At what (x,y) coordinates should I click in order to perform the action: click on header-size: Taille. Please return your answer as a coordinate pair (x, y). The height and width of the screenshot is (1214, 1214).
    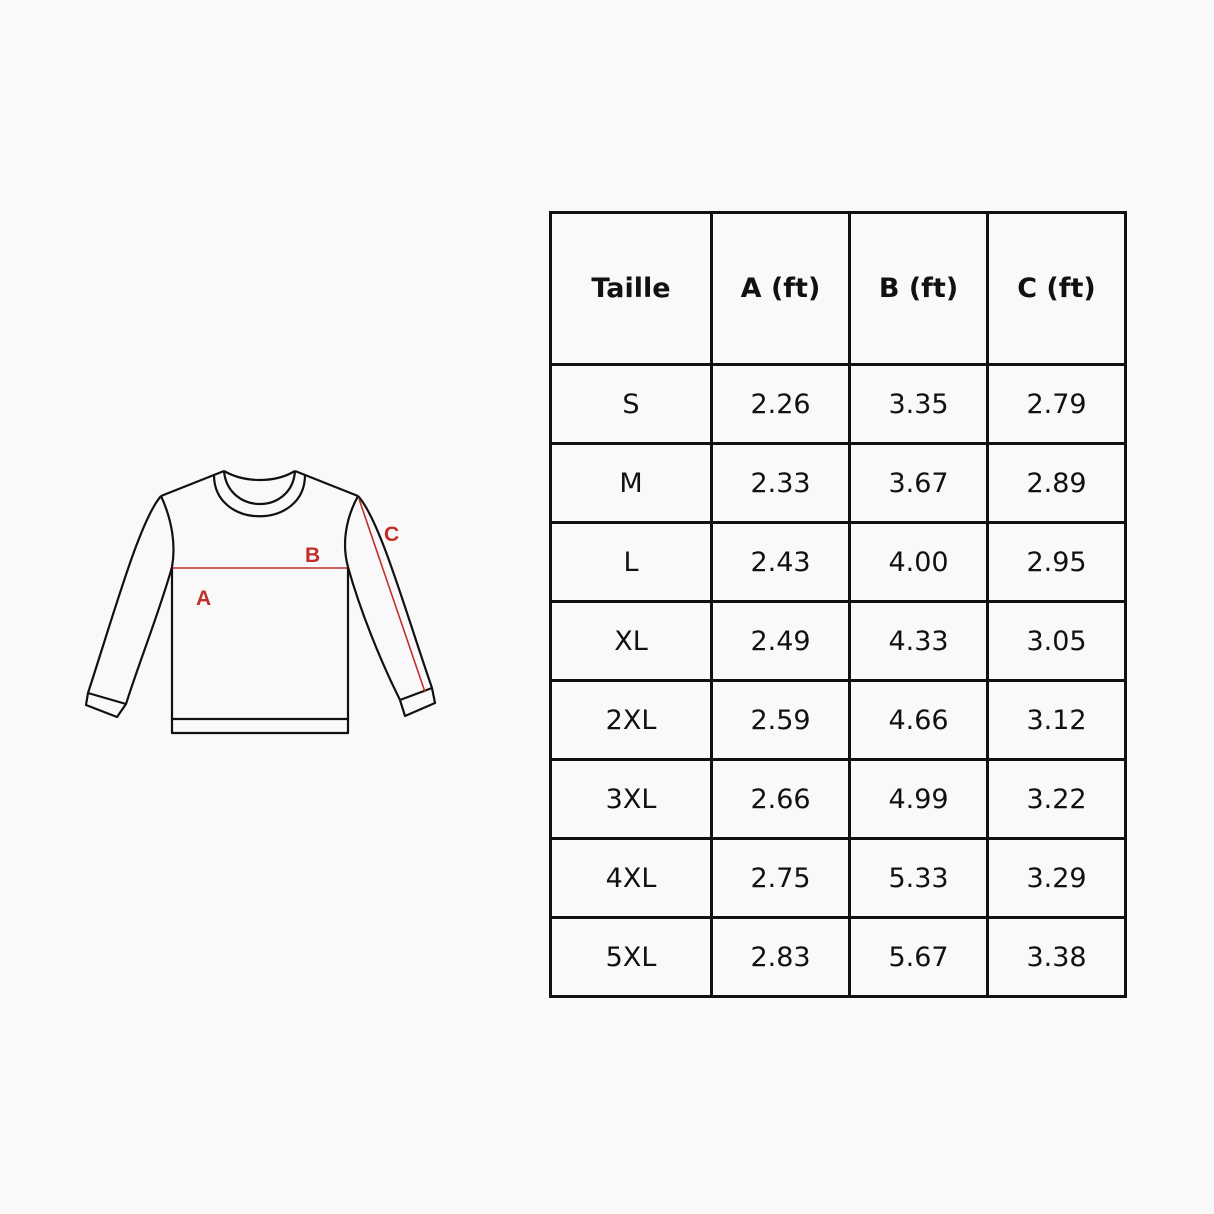
    Looking at the image, I should click on (631, 288).